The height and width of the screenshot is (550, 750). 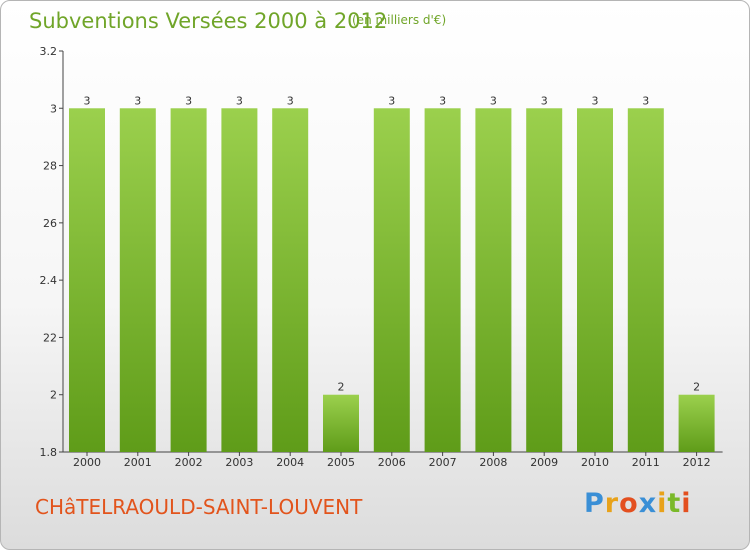 I want to click on y-tick-label: 2.4, so click(x=49, y=280).